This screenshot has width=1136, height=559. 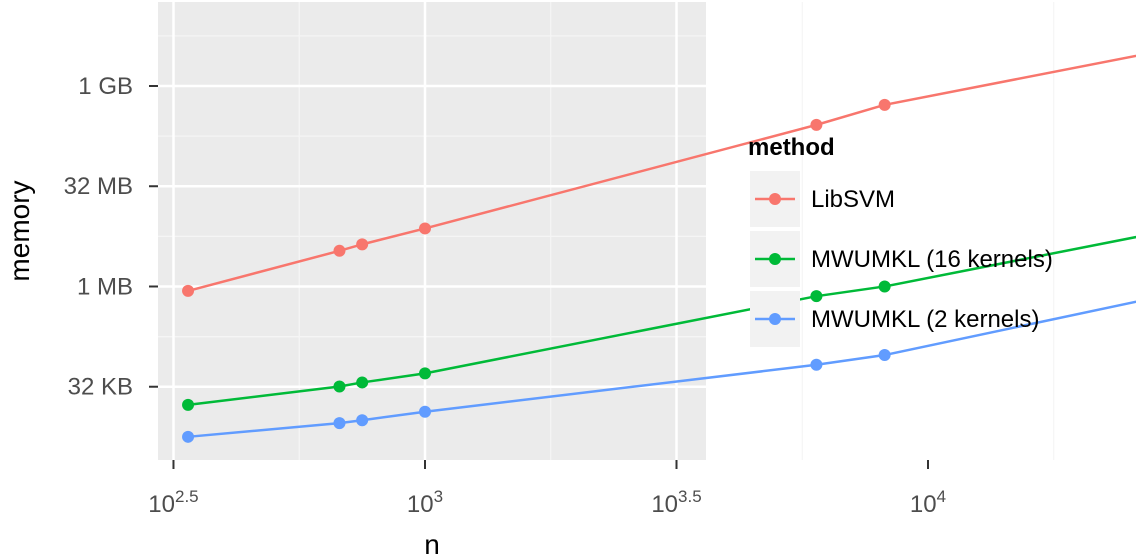 I want to click on legend-label: MWUMKL (2 kernels), so click(x=925, y=319).